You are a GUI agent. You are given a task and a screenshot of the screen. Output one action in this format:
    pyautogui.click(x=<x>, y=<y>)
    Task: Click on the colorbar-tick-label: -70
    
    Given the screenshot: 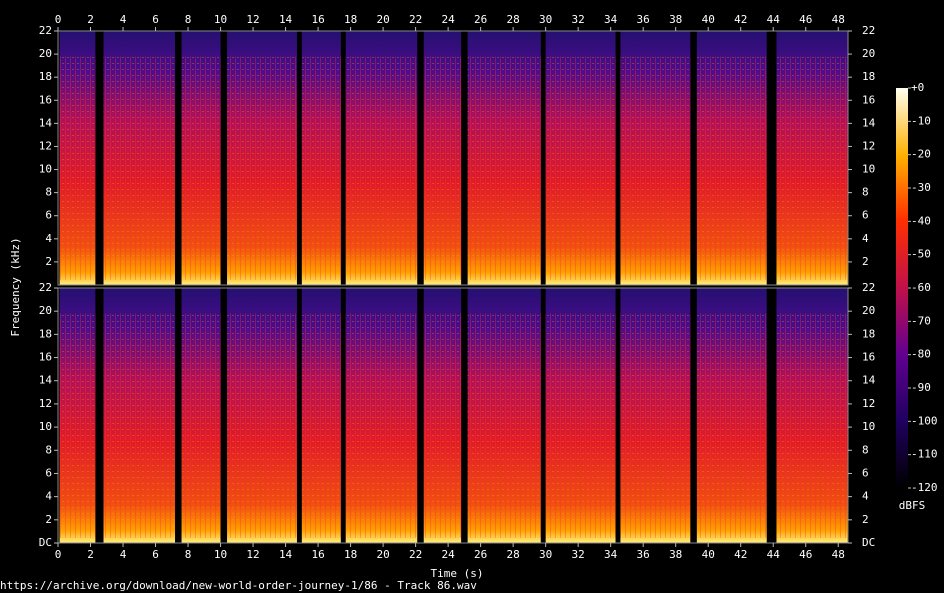 What is the action you would take?
    pyautogui.click(x=921, y=320)
    